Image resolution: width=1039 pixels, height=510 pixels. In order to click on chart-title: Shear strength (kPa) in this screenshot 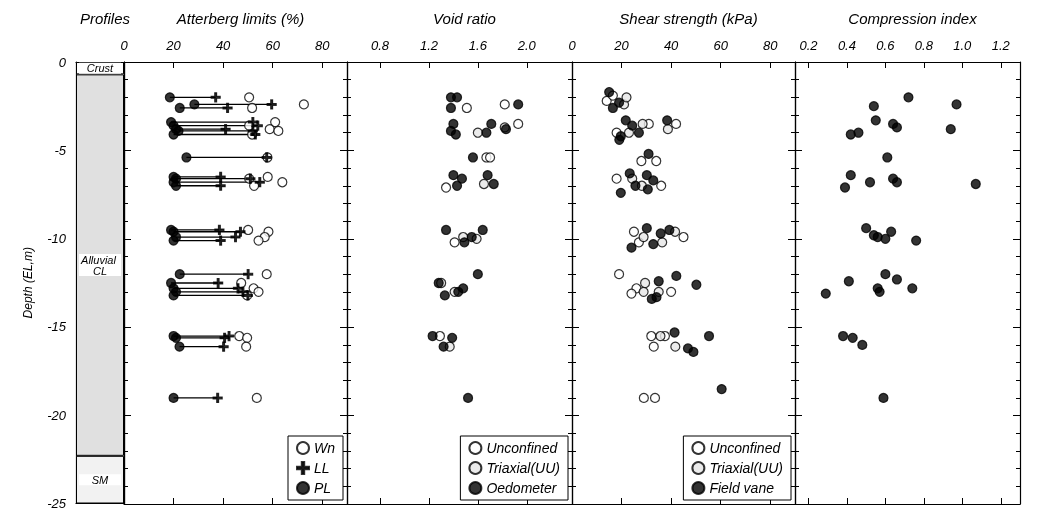, I will do `click(688, 18)`.